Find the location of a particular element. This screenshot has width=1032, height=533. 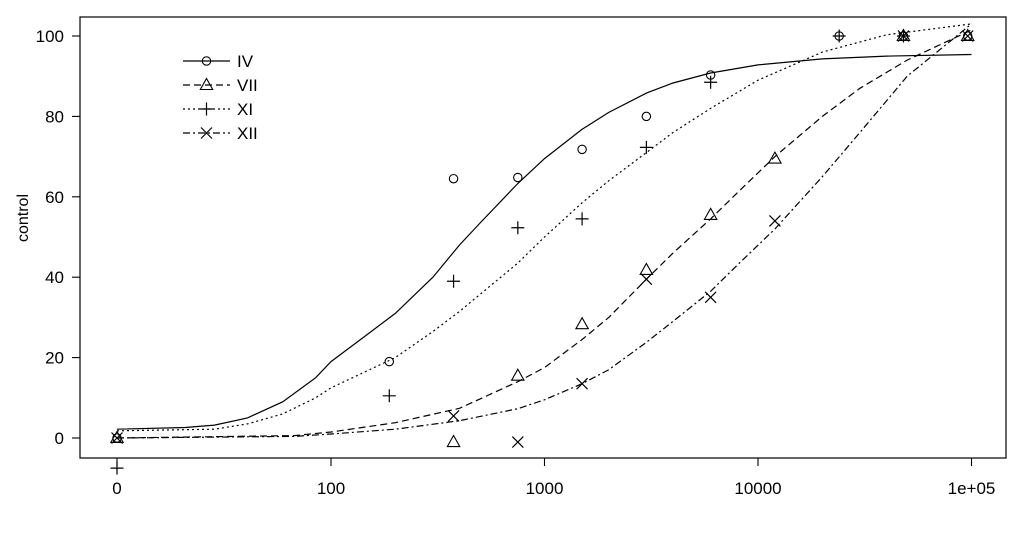

y-tick-label: 20 is located at coordinates (54, 358).